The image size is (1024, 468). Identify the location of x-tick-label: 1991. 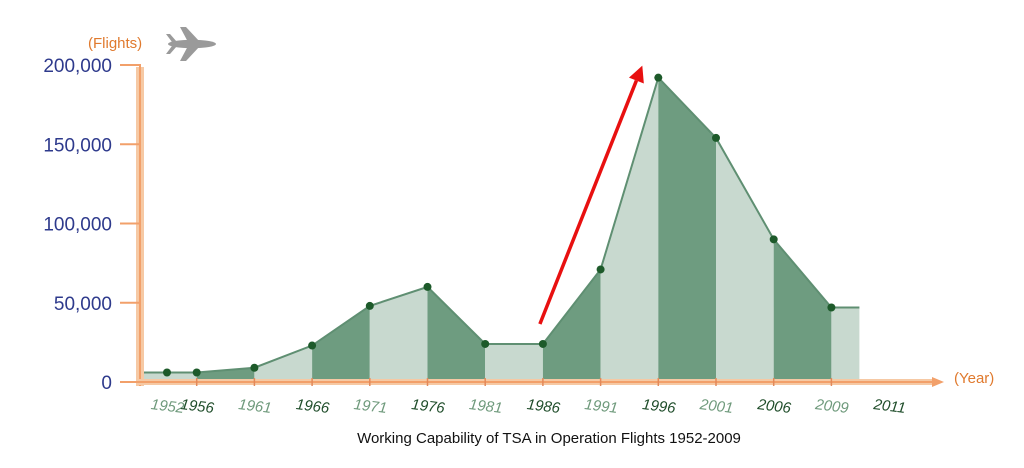
(601, 406).